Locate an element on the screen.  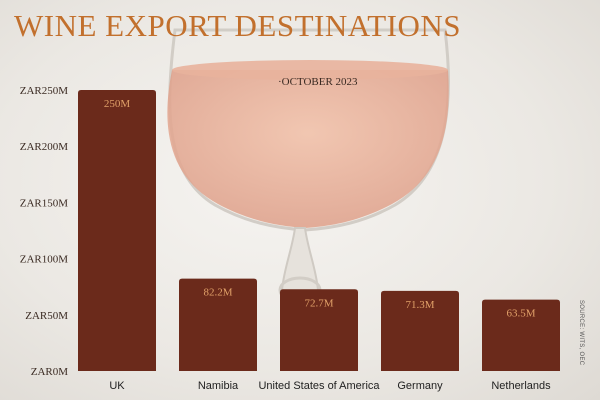
x-category-label: United States of America is located at coordinates (319, 386).